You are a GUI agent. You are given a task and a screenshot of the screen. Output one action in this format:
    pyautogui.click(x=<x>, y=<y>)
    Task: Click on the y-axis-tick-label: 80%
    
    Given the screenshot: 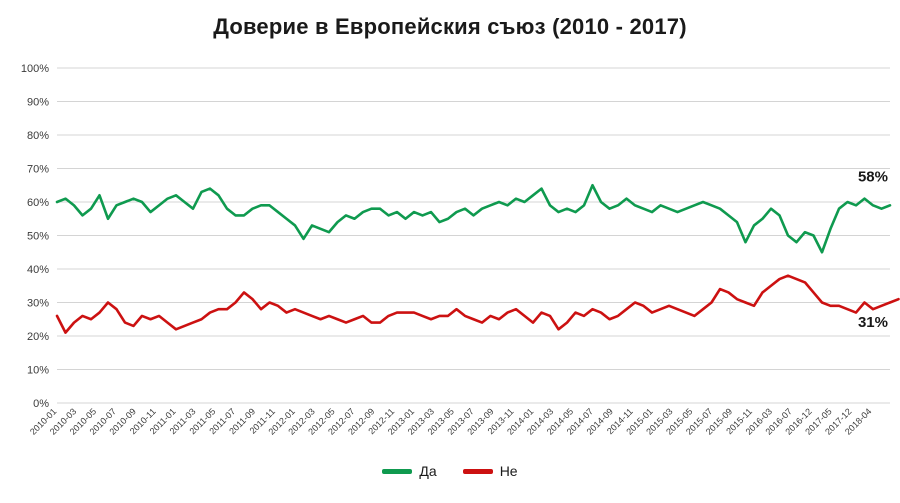 What is the action you would take?
    pyautogui.click(x=38, y=136)
    